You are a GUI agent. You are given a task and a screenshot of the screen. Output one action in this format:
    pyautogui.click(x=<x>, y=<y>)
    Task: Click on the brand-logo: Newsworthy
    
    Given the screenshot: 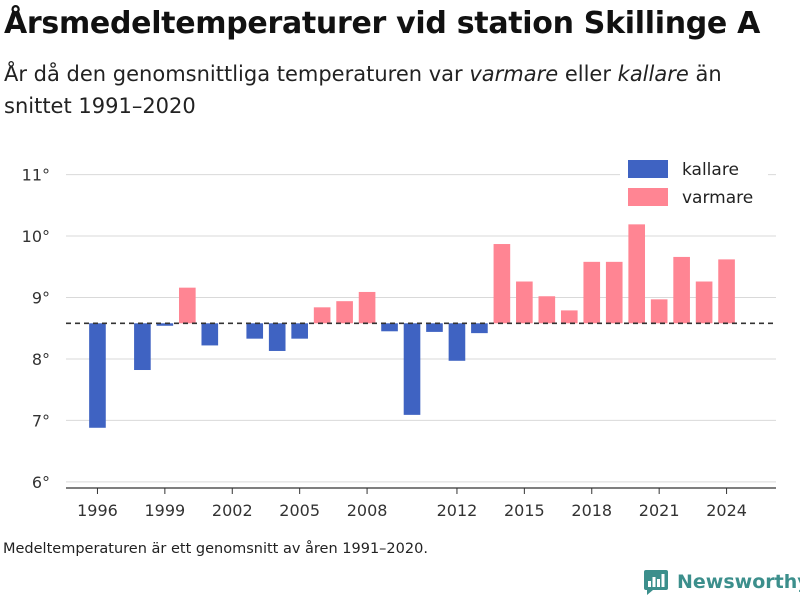 What is the action you would take?
    pyautogui.click(x=721, y=582)
    